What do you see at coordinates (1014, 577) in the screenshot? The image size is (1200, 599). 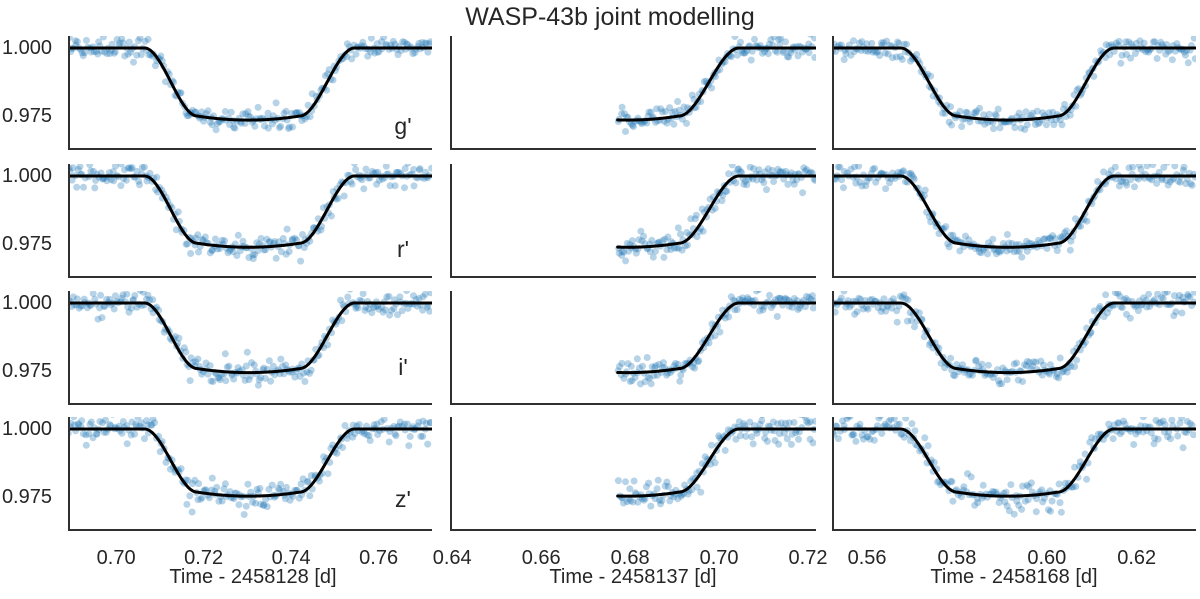 I see `x-axis-label-night3: Time - 2458168 [d]` at bounding box center [1014, 577].